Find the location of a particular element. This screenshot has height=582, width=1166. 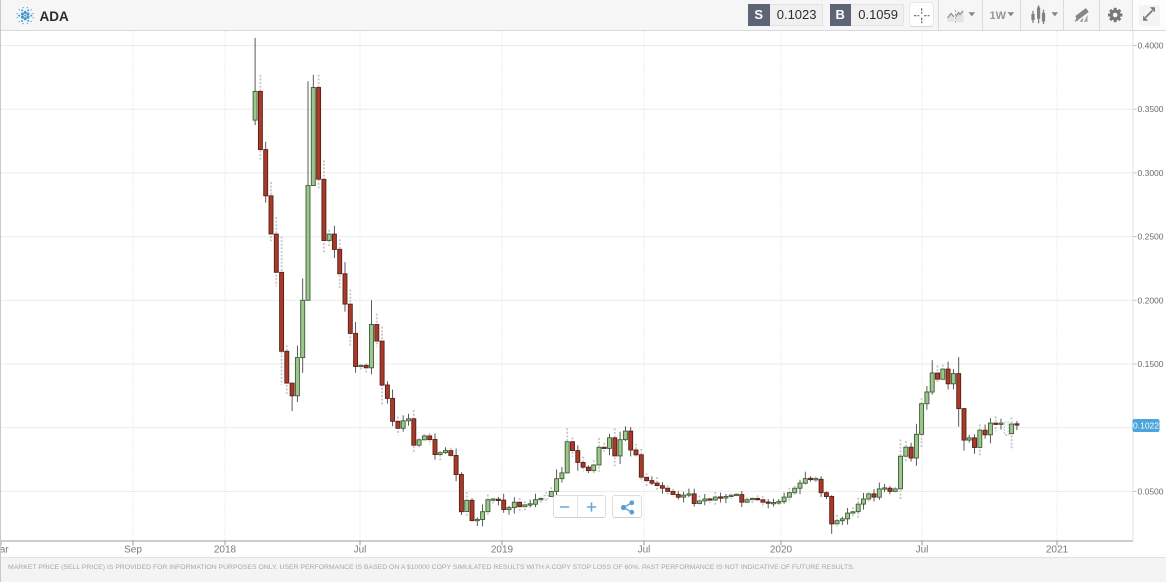

svg-text: 0.0500 is located at coordinates (1151, 491).